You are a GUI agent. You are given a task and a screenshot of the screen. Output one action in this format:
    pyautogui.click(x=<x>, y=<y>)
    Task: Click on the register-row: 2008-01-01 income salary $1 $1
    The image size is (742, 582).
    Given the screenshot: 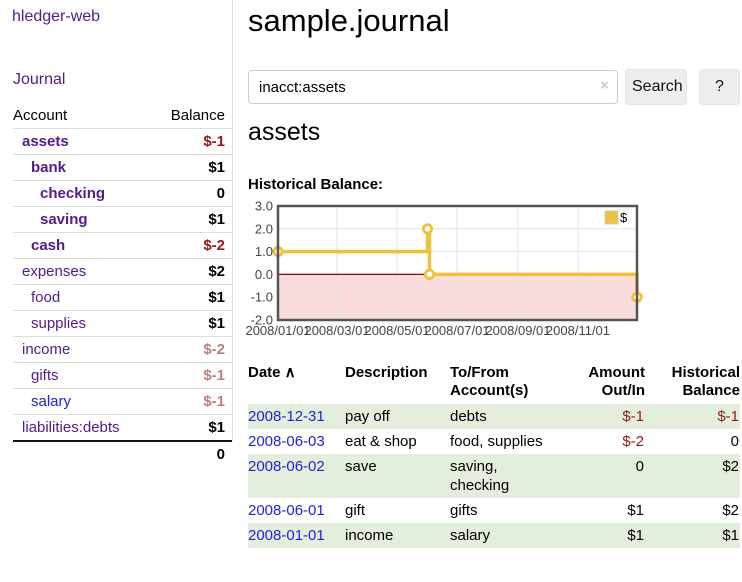 What is the action you would take?
    pyautogui.click(x=494, y=535)
    